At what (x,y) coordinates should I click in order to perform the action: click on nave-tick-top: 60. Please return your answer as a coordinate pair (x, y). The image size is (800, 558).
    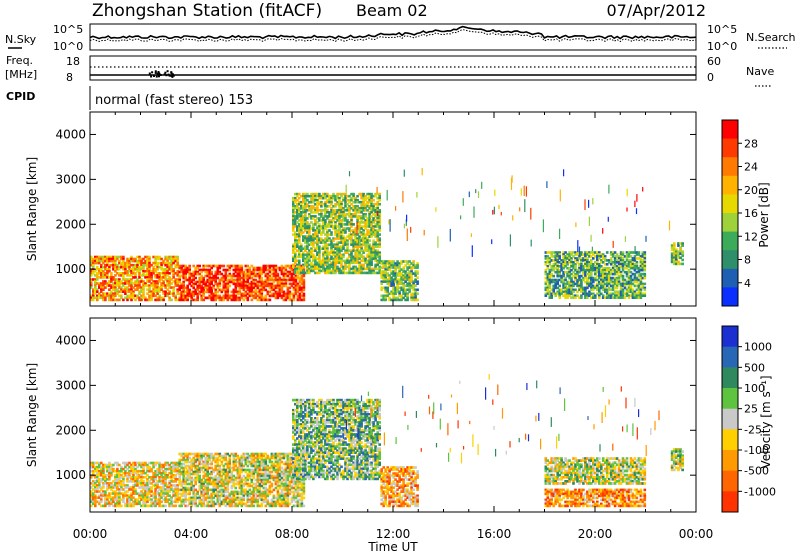
    Looking at the image, I should click on (714, 61).